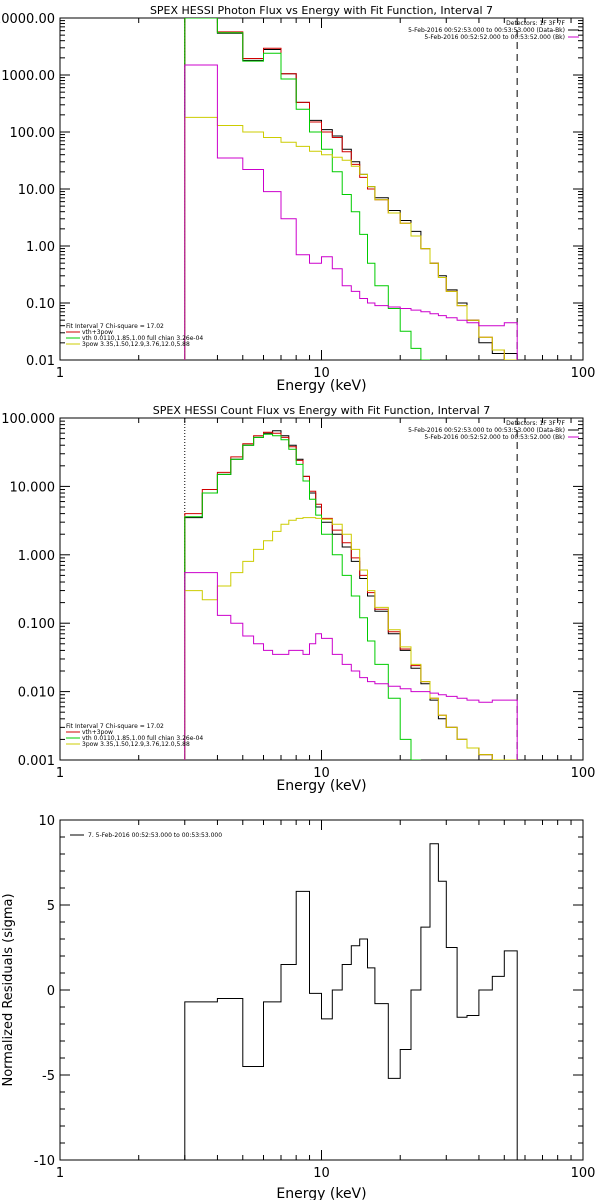  What do you see at coordinates (36, 190) in the screenshot?
I see `y-tick-label: 10.00` at bounding box center [36, 190].